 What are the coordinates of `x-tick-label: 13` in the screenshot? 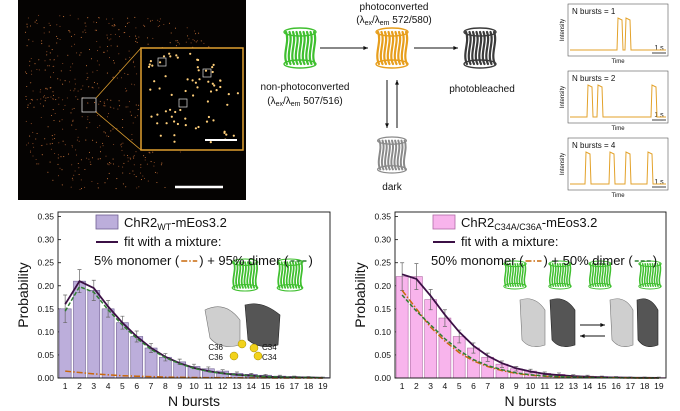 It's located at (574, 386).